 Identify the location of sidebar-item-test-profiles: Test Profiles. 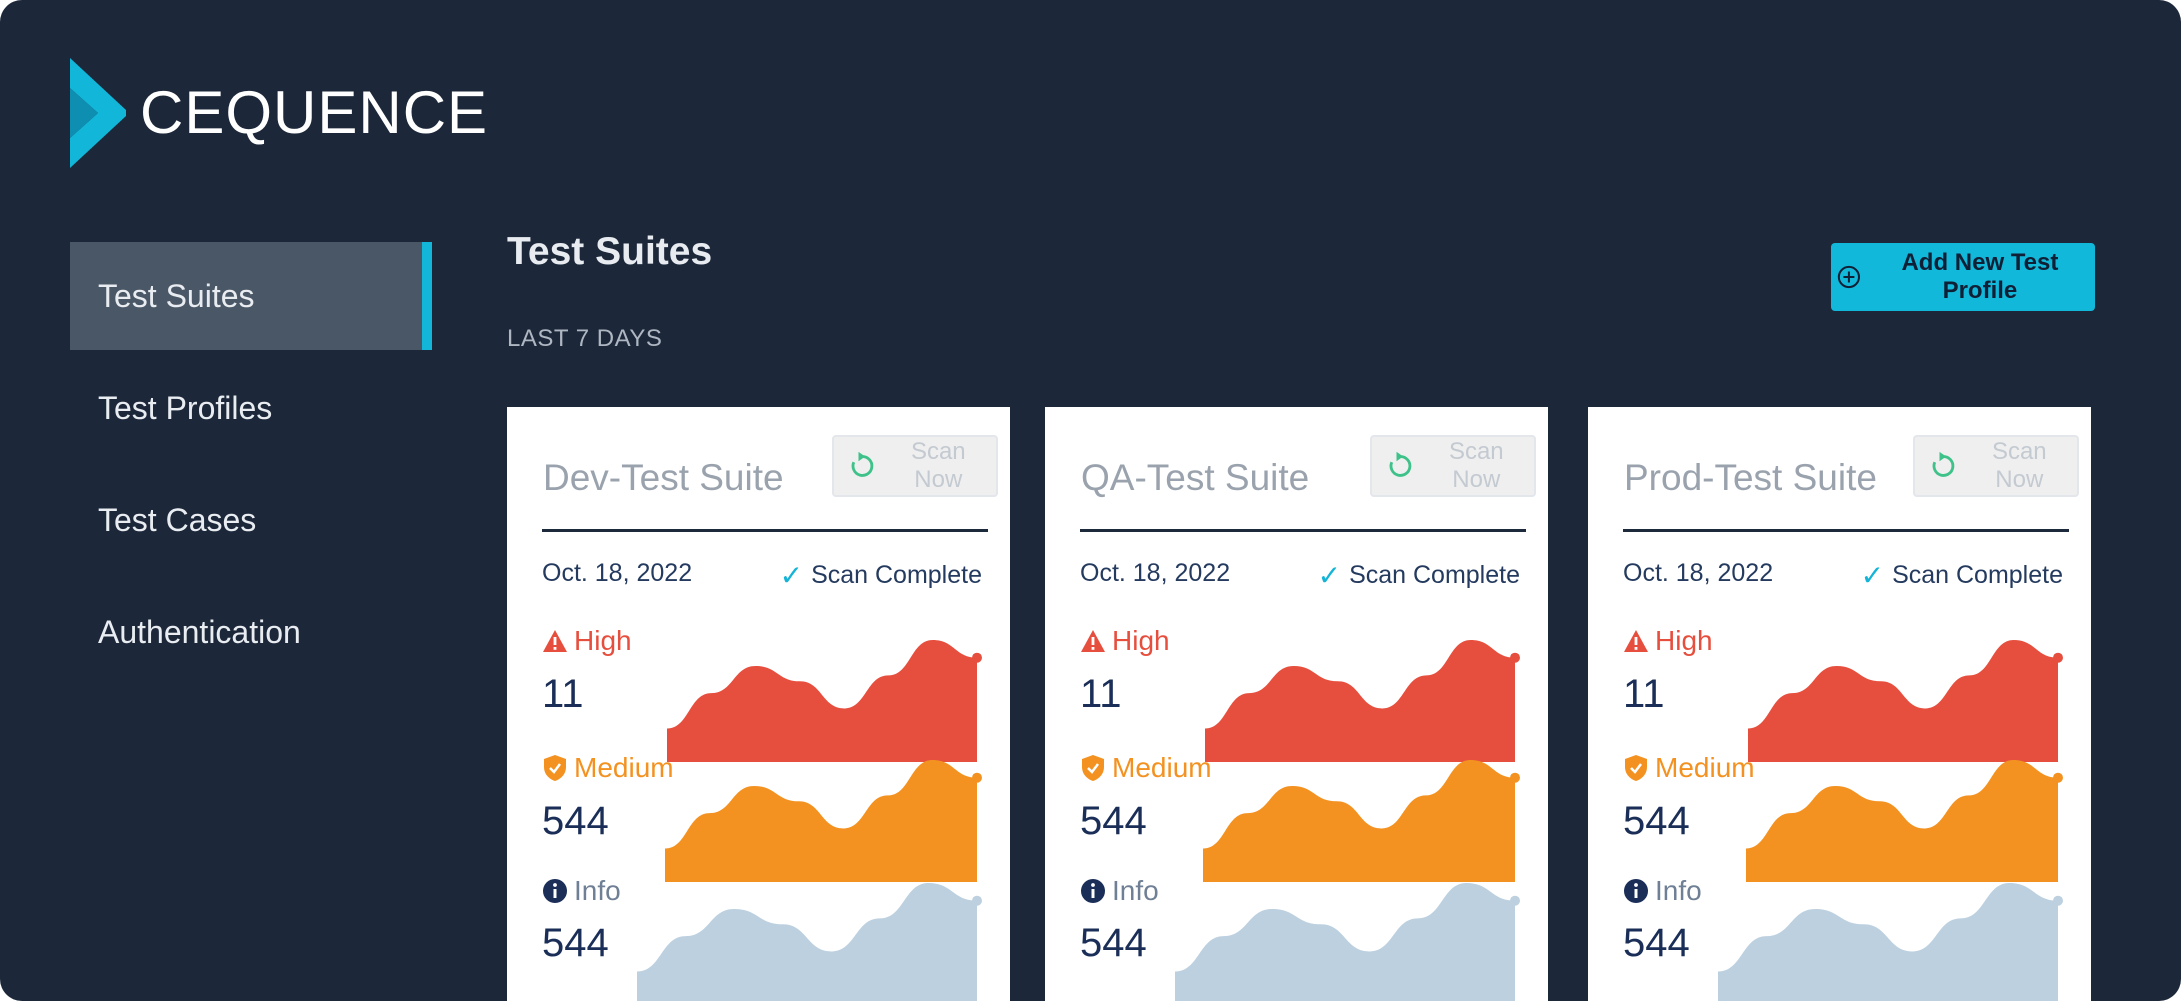
(251, 408).